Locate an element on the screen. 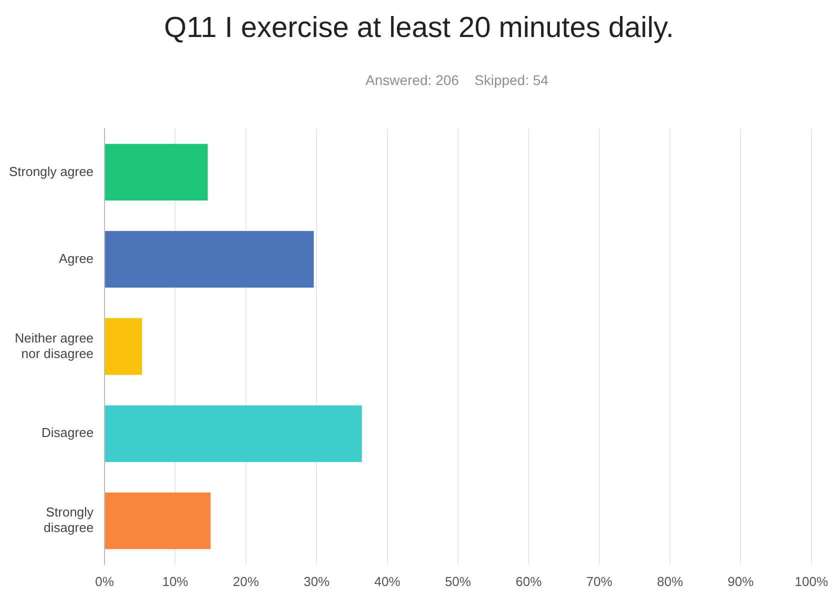  chart-subtitle: Answered: 206 Skipped: 54 is located at coordinates (457, 80).